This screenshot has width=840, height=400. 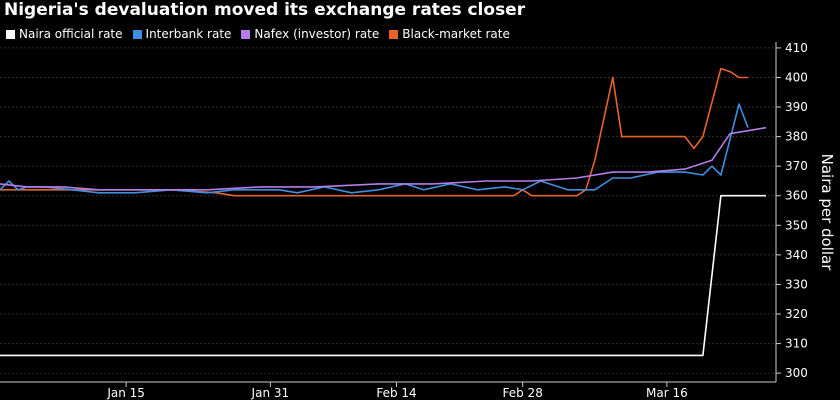 What do you see at coordinates (796, 77) in the screenshot?
I see `y-tick-label: 400` at bounding box center [796, 77].